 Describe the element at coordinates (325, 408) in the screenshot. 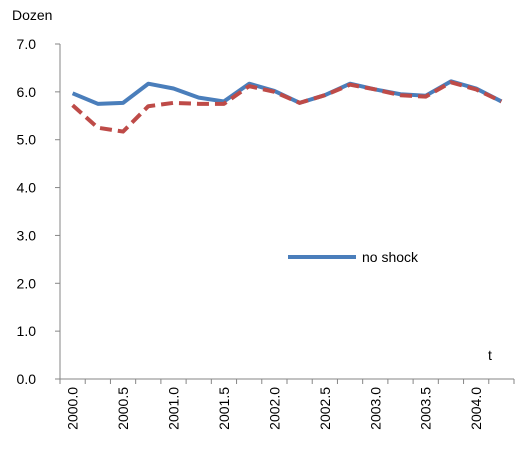

I see `x-tick-label: 2002.5` at that location.